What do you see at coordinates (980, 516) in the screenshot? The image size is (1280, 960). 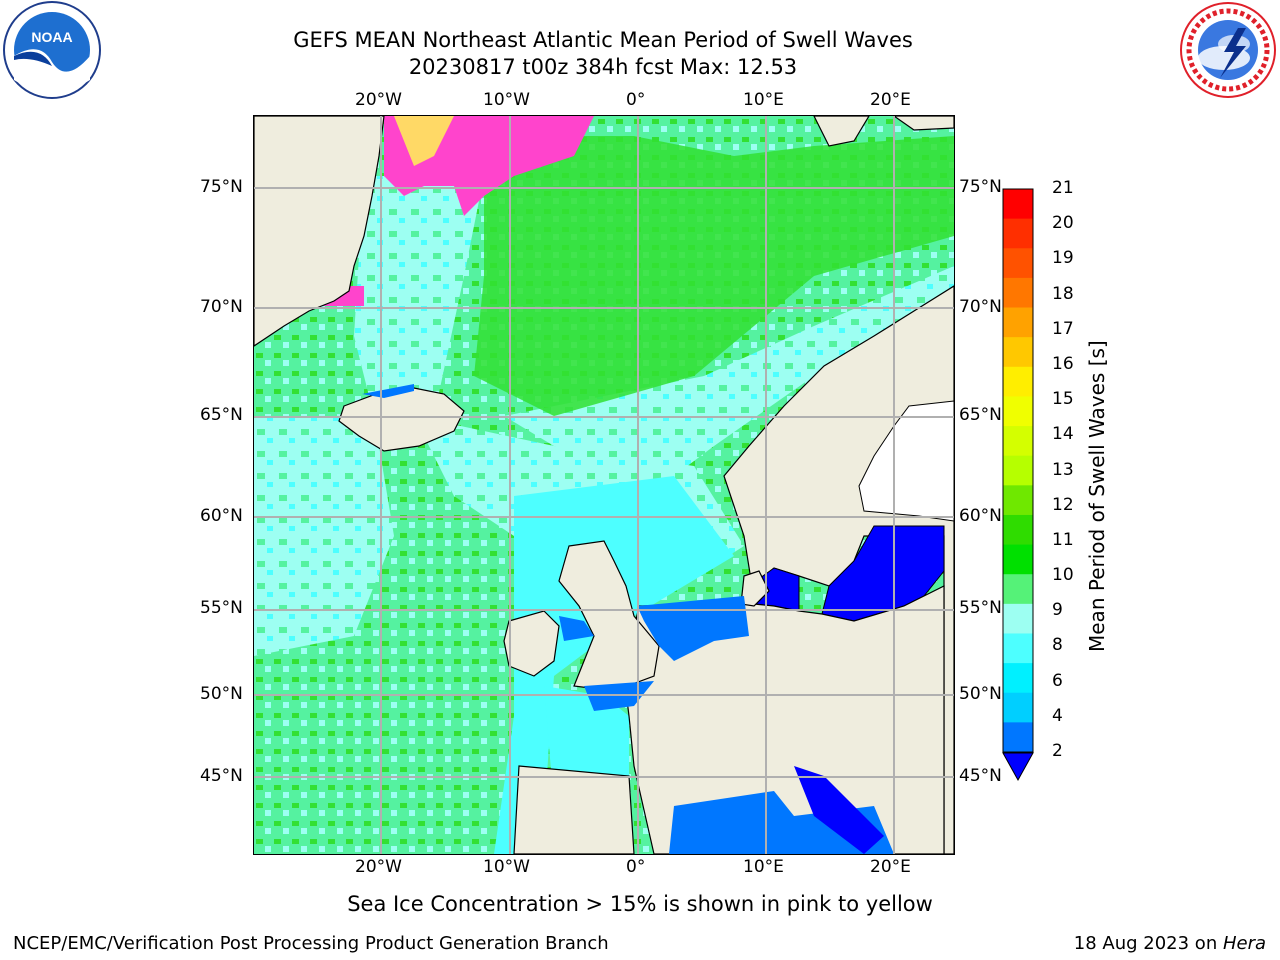 I see `lat-label-right-60n: 60°N` at bounding box center [980, 516].